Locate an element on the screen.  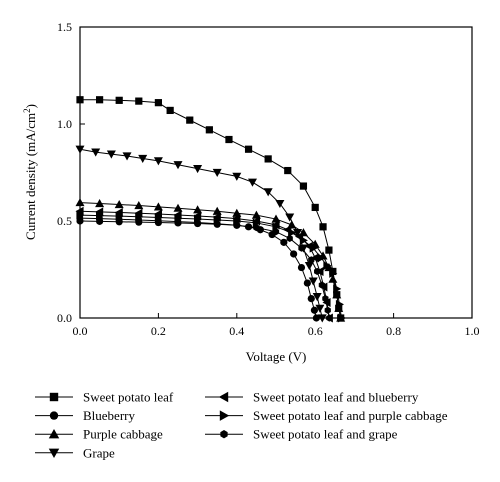
y-axis-ticks: 0.0 0.5 1.0 1.5 is located at coordinates (71, 172).